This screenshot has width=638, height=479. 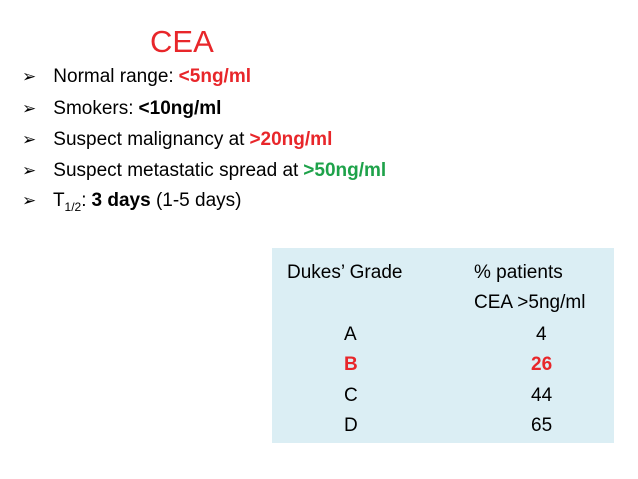 What do you see at coordinates (182, 41) in the screenshot?
I see `title: CEA` at bounding box center [182, 41].